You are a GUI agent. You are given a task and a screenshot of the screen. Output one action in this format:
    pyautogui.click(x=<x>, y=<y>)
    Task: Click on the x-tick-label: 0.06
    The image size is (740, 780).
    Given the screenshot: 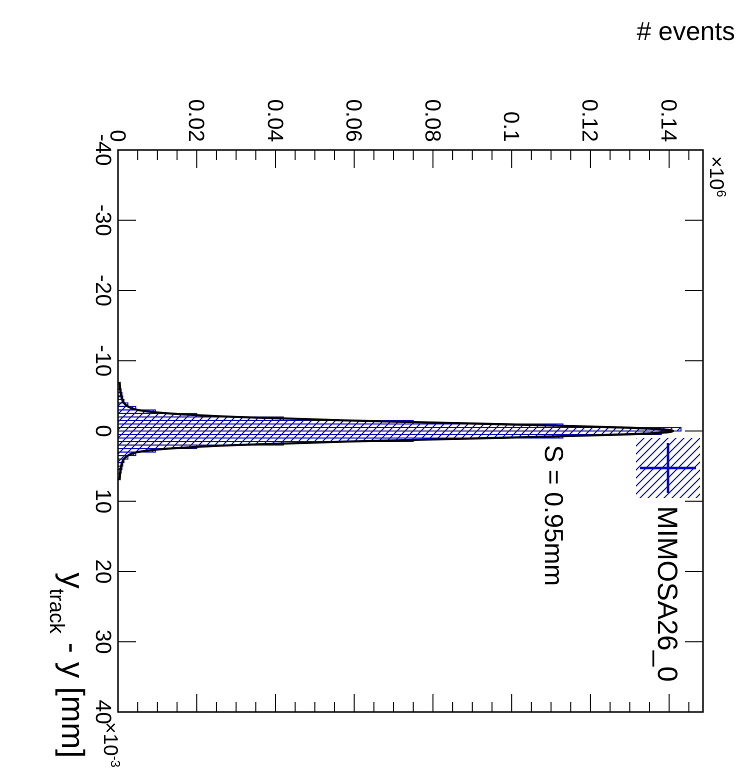 What is the action you would take?
    pyautogui.click(x=354, y=120)
    